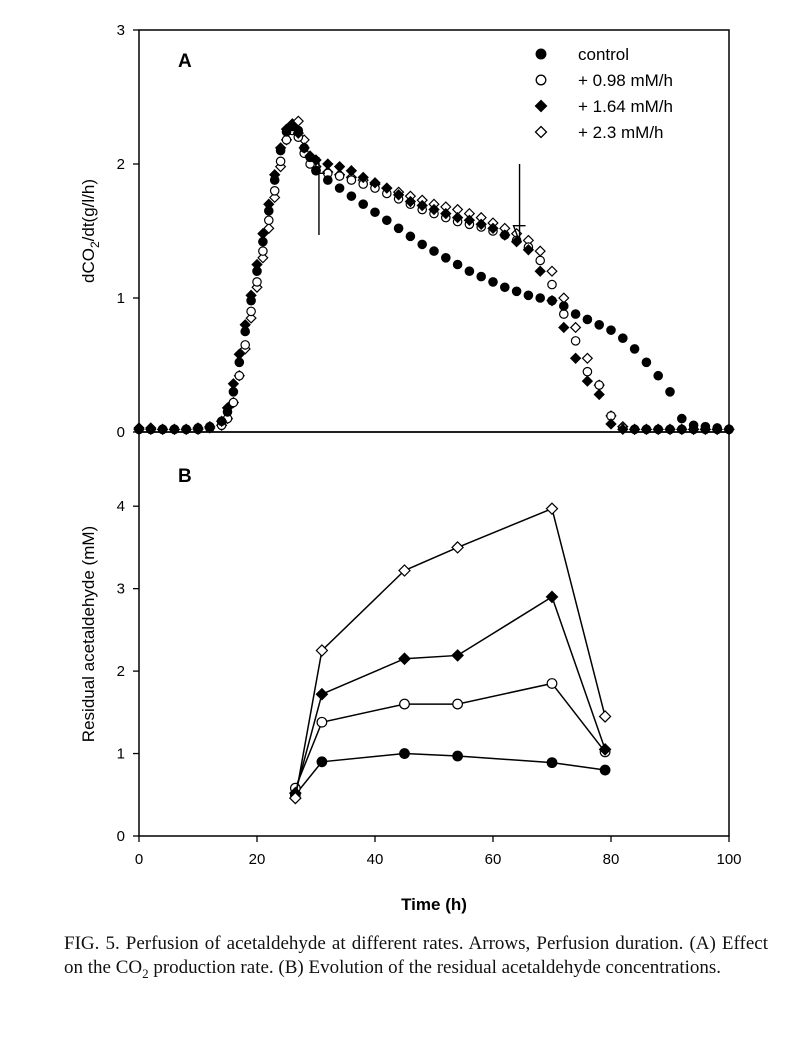 The height and width of the screenshot is (1048, 812). What do you see at coordinates (121, 836) in the screenshot?
I see `b-ytick-label-0: 0` at bounding box center [121, 836].